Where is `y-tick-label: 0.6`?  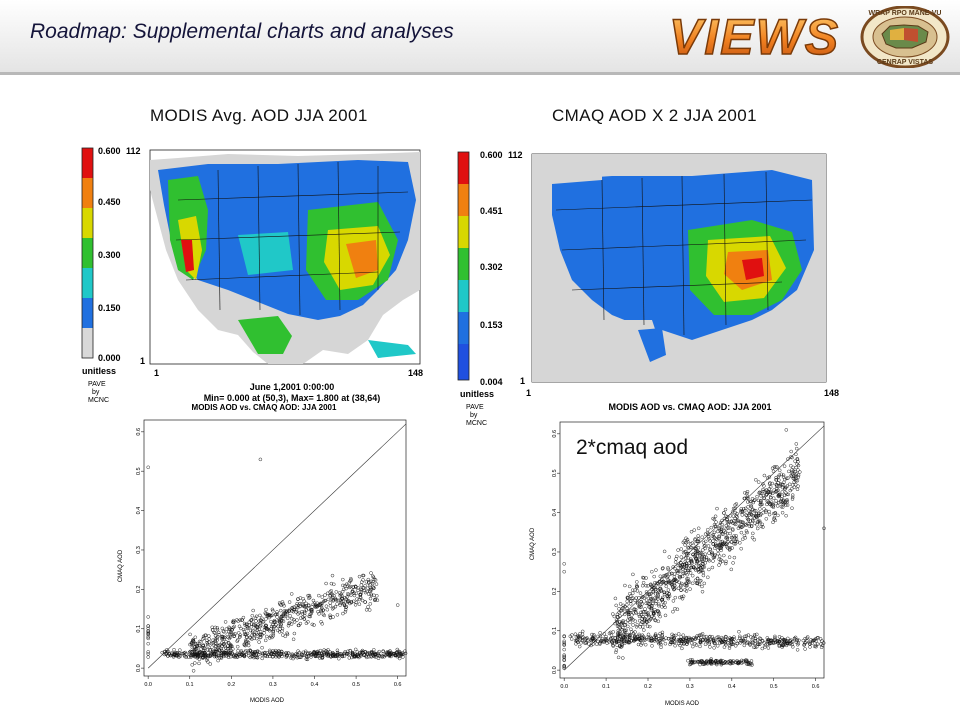 y-tick-label: 0.6 is located at coordinates (139, 432).